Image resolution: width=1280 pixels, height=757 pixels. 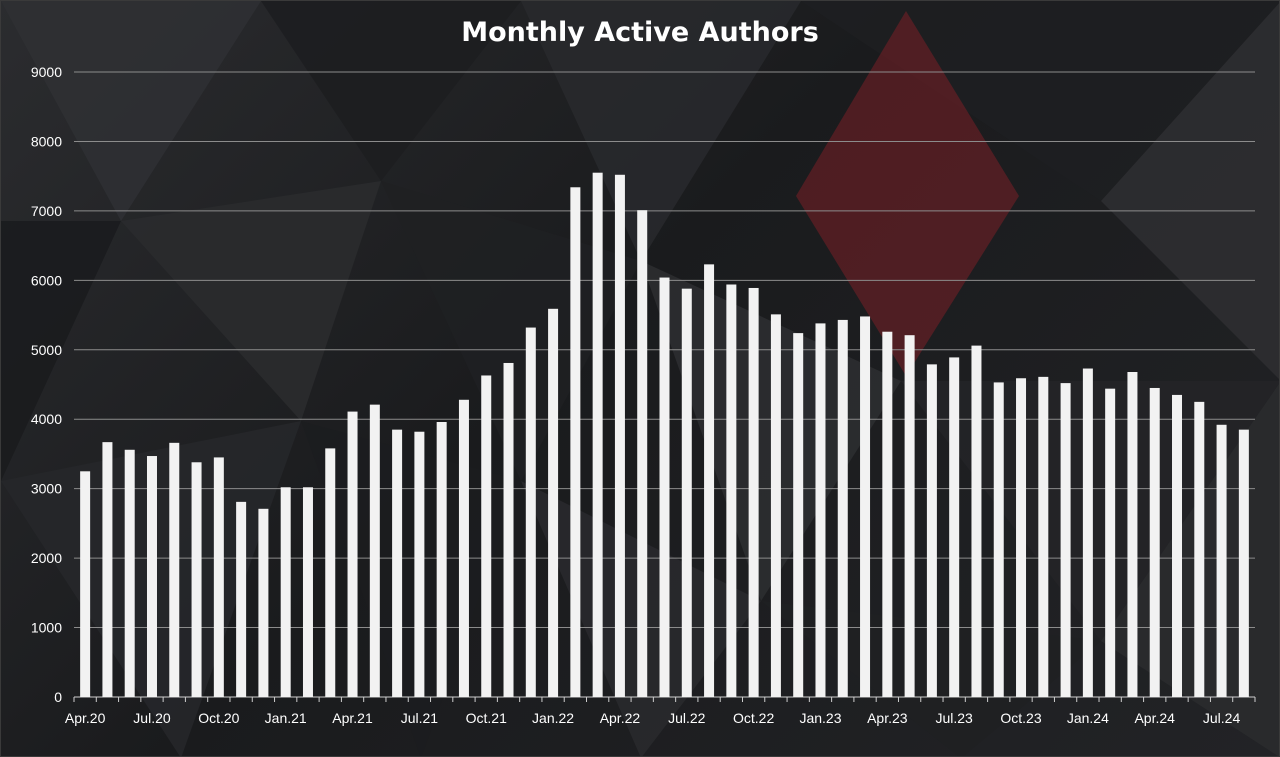 I want to click on x-tick-label: Jul.21, so click(x=420, y=718).